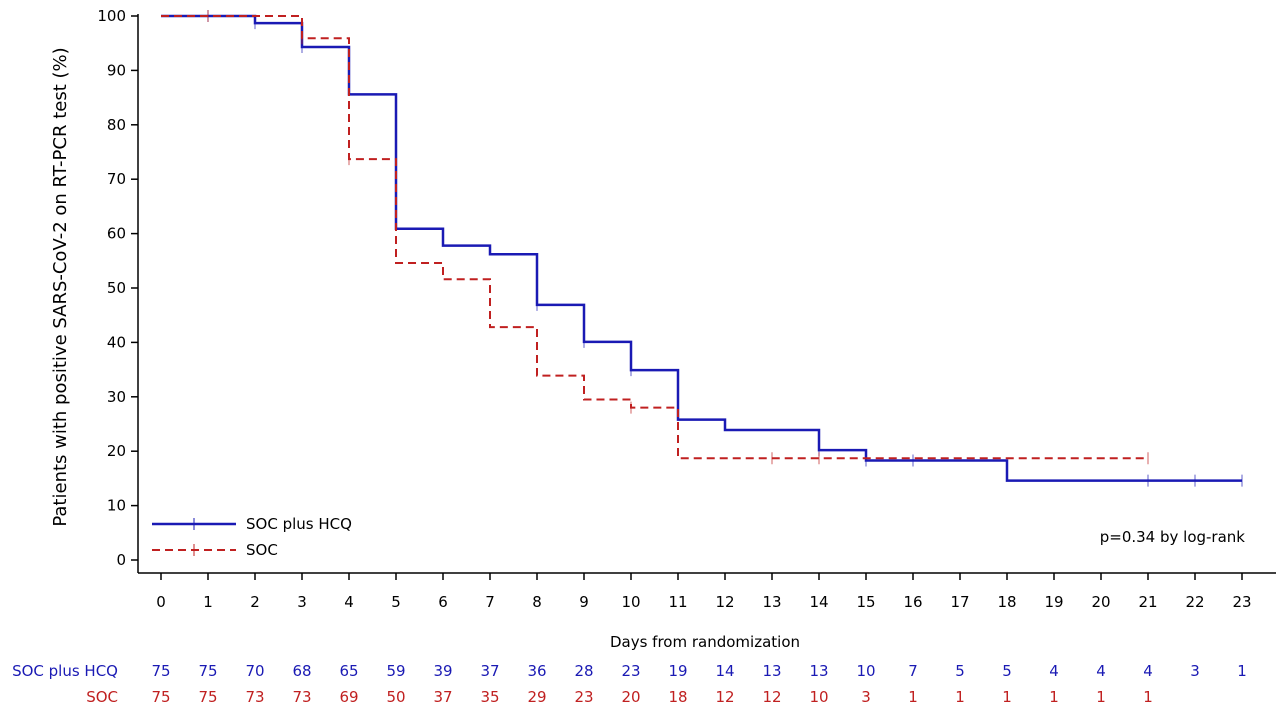  I want to click on risk-row-label: SOC plus HCQ, so click(65, 671).